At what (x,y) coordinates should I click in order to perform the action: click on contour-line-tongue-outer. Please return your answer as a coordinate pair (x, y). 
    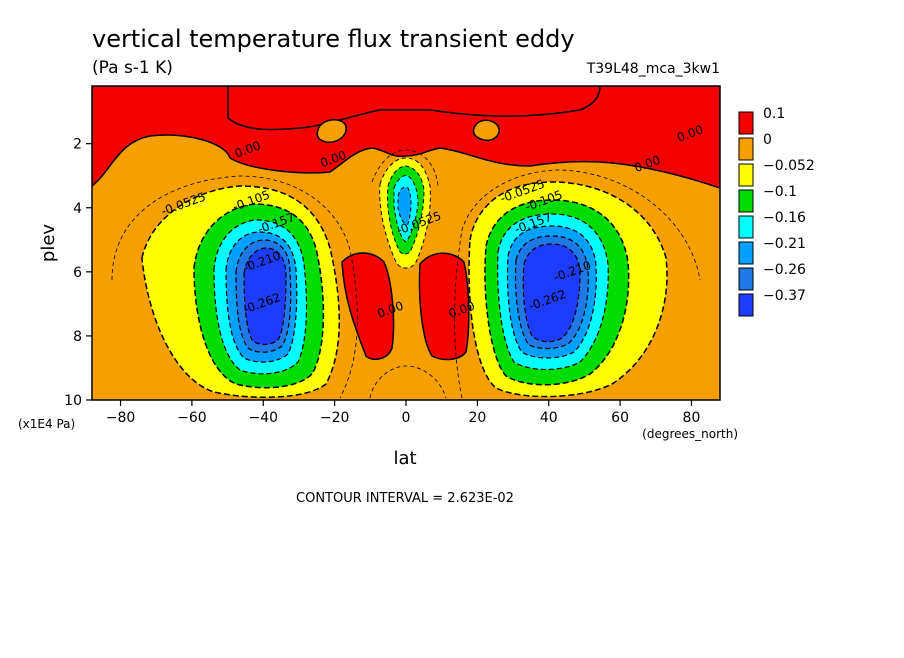
    Looking at the image, I should click on (405, 168).